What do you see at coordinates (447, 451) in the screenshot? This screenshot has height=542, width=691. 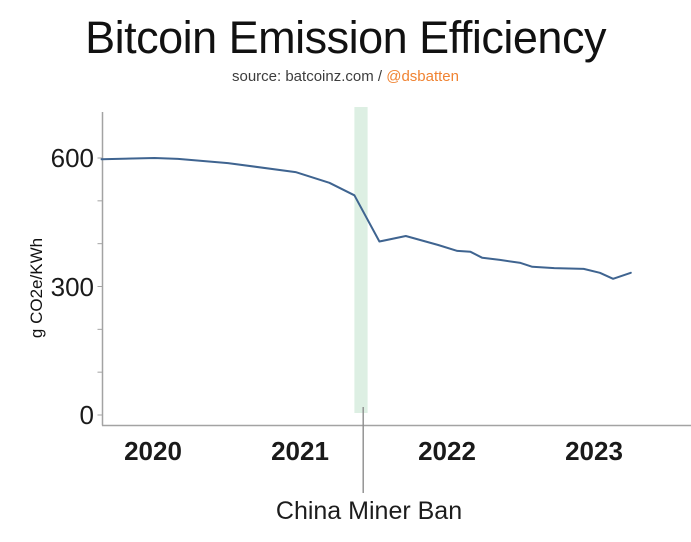 I see `x-tick-label: 2022` at bounding box center [447, 451].